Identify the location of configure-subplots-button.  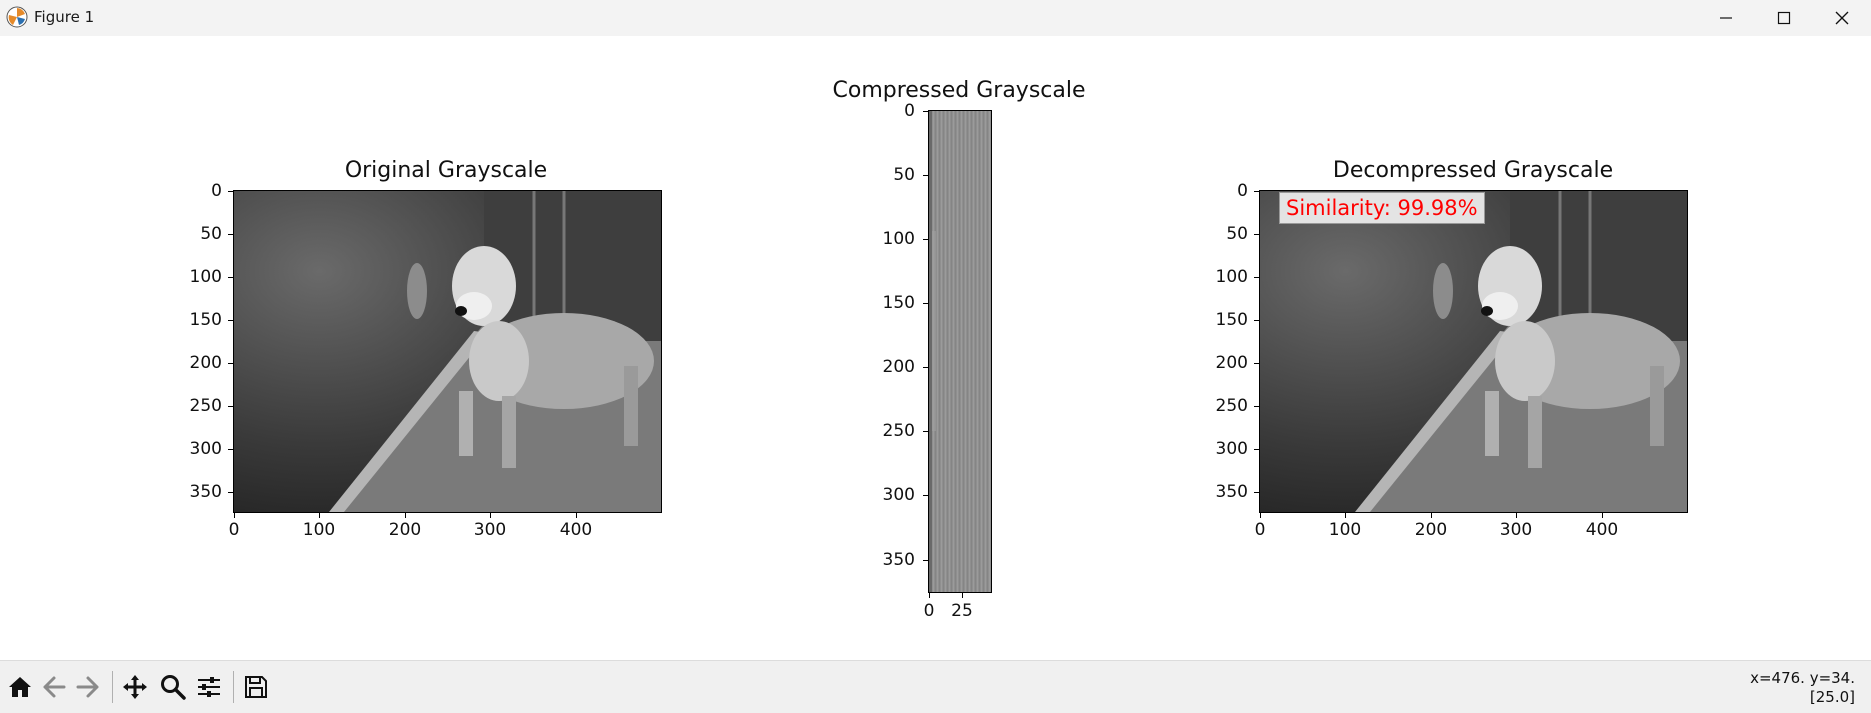
(209, 687).